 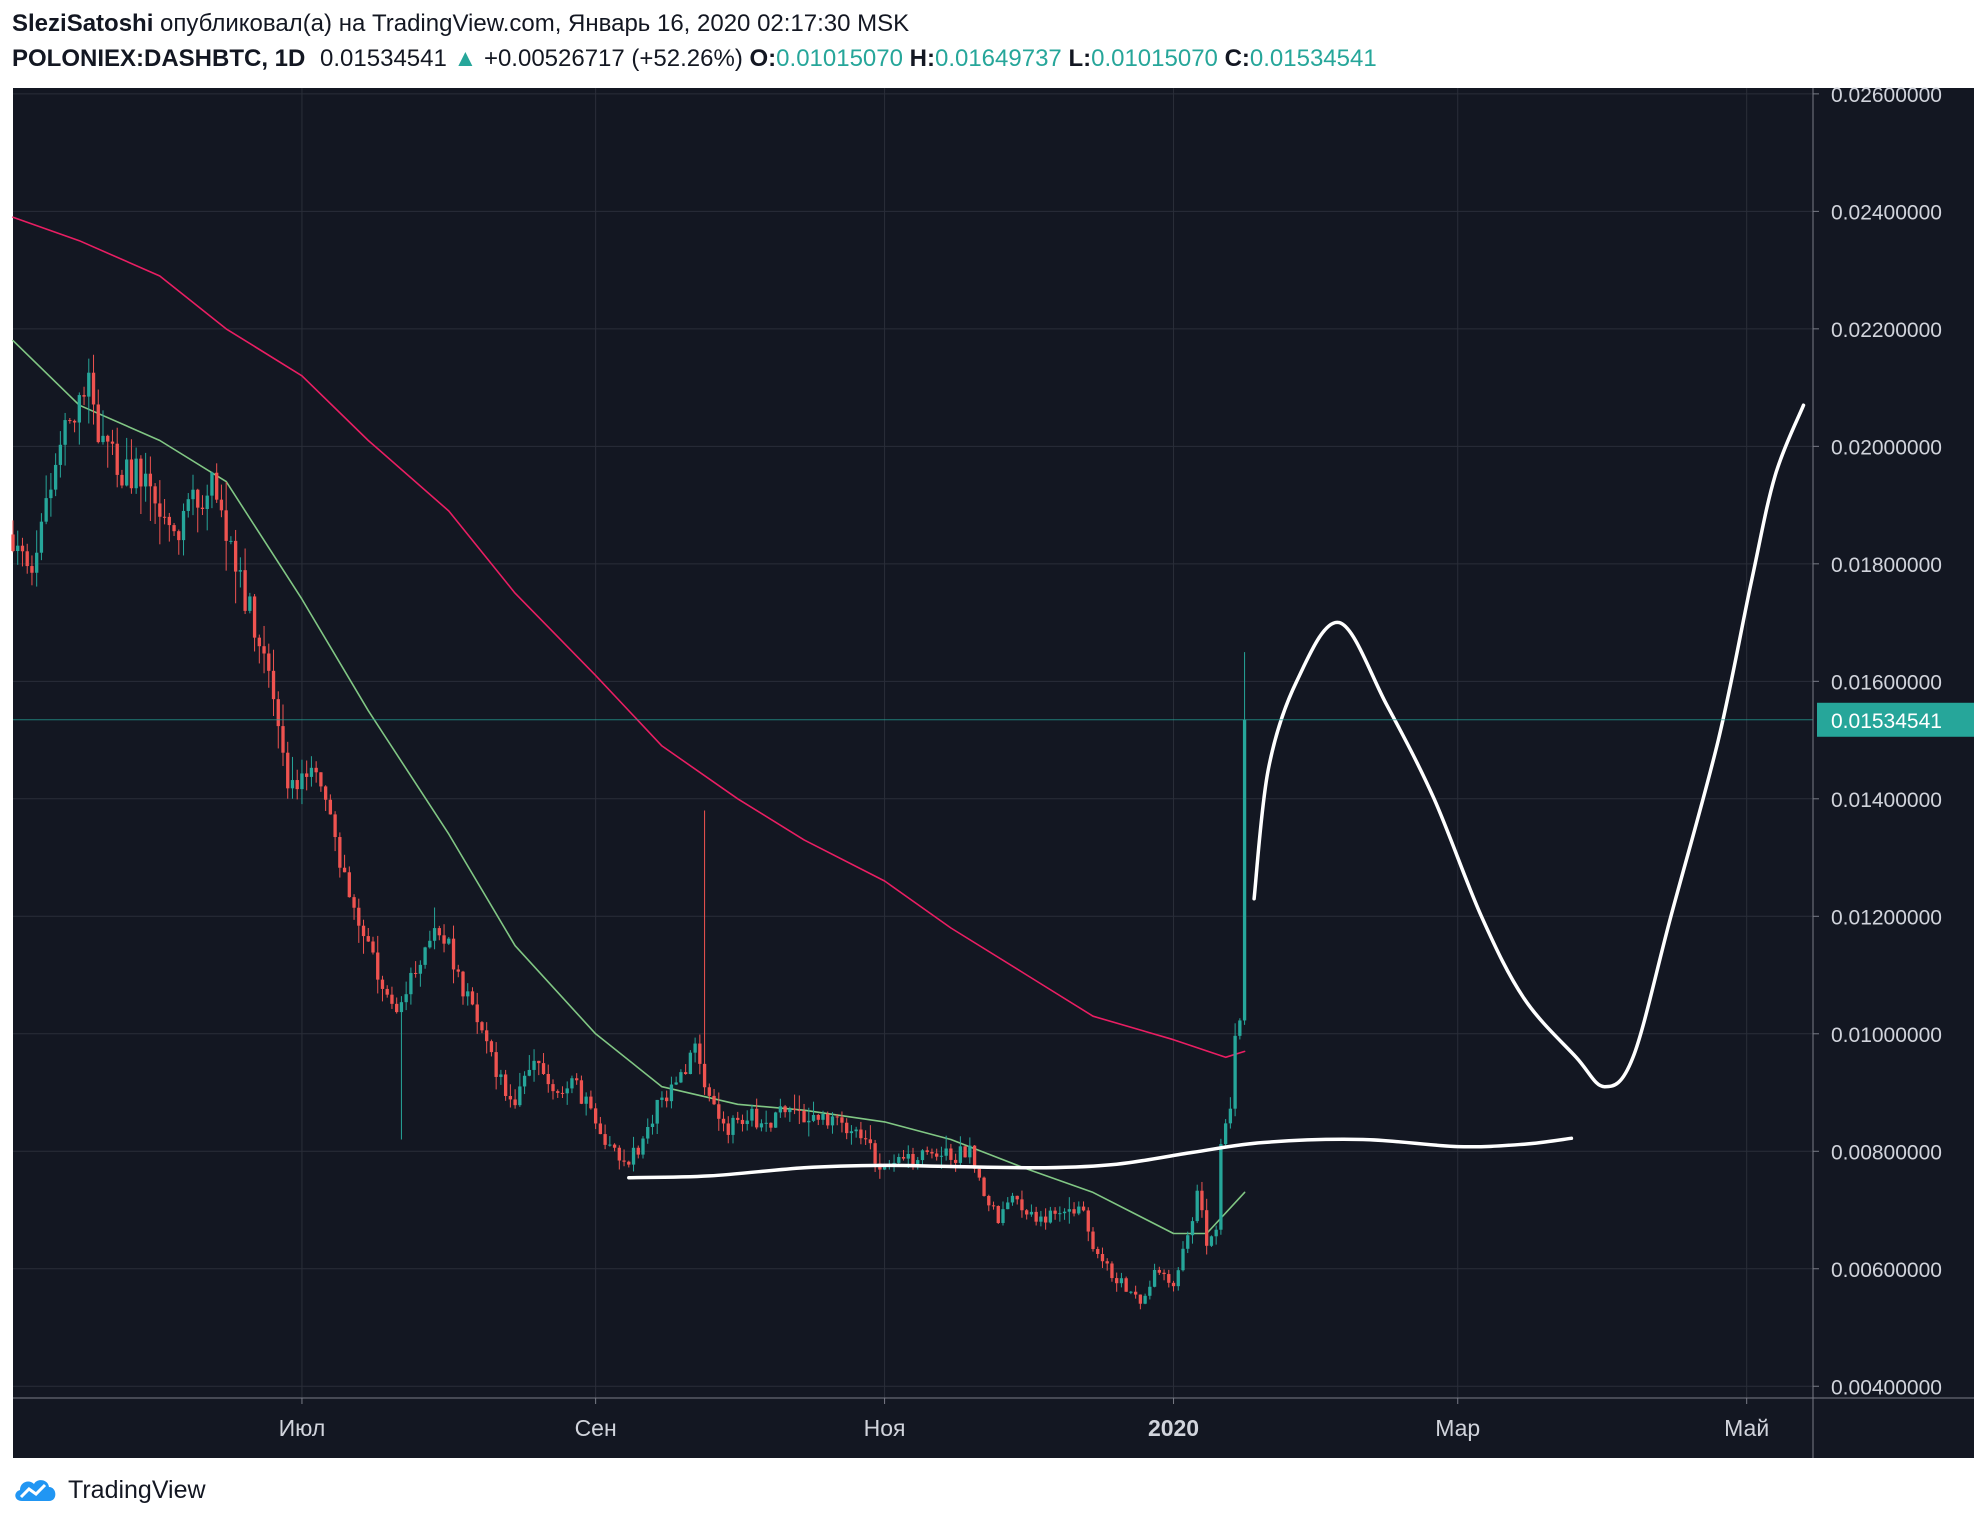 I want to click on low-label: L:, so click(x=1080, y=58).